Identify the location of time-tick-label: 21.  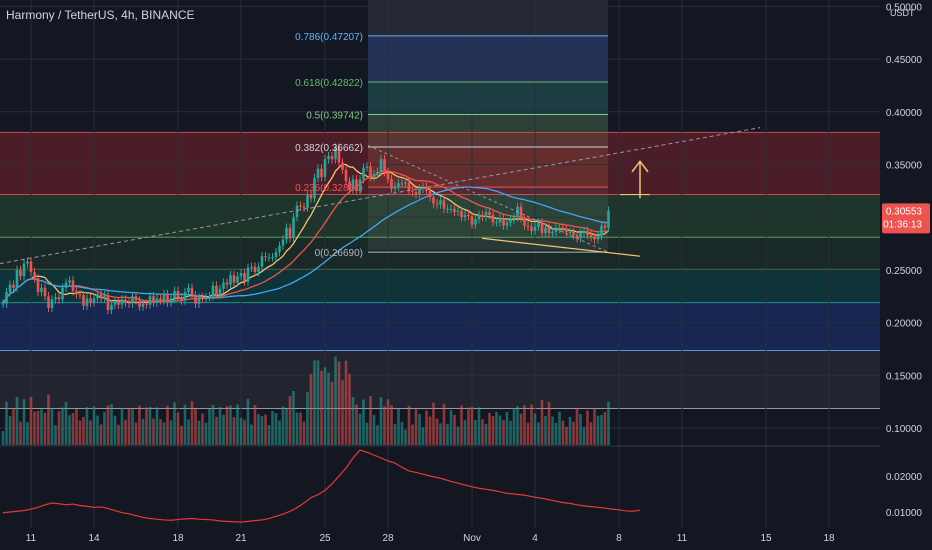
(241, 538).